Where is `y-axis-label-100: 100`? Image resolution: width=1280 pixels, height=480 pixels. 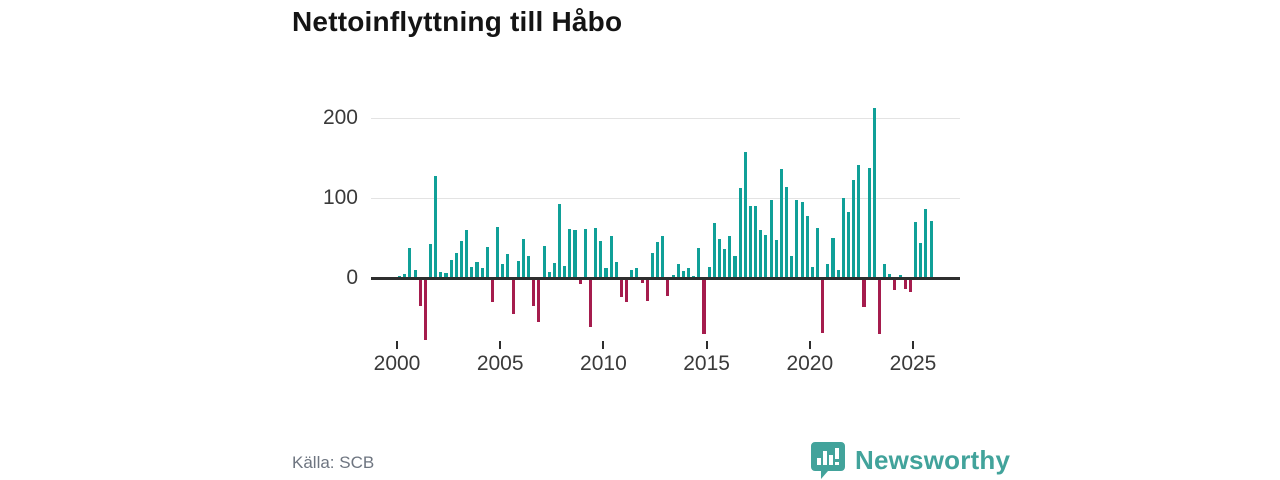 y-axis-label-100: 100 is located at coordinates (340, 197).